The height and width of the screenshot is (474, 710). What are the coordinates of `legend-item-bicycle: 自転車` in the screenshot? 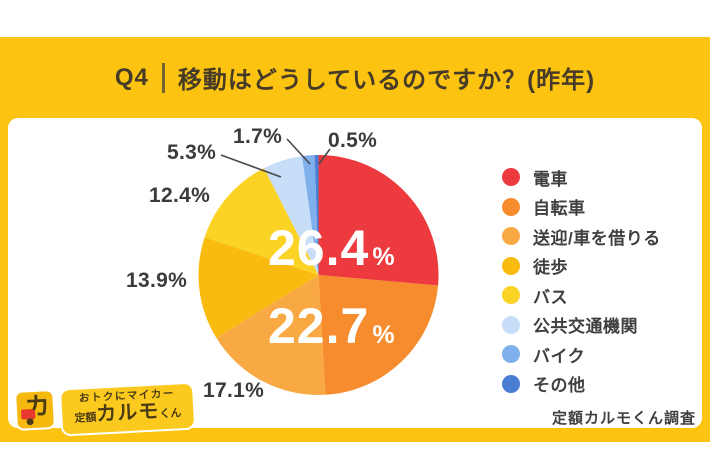 It's located at (581, 207).